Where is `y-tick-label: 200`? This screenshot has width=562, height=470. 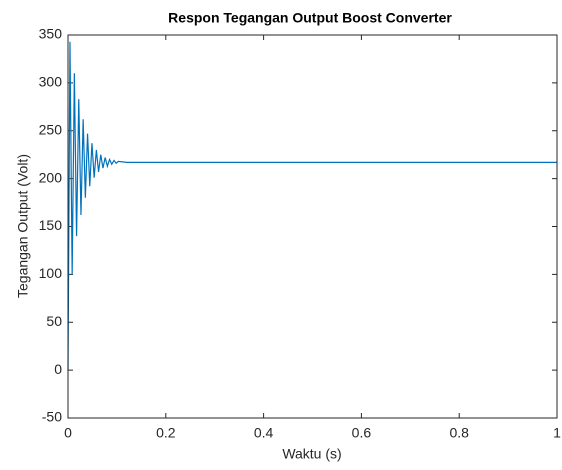 y-tick-label: 200 is located at coordinates (51, 177).